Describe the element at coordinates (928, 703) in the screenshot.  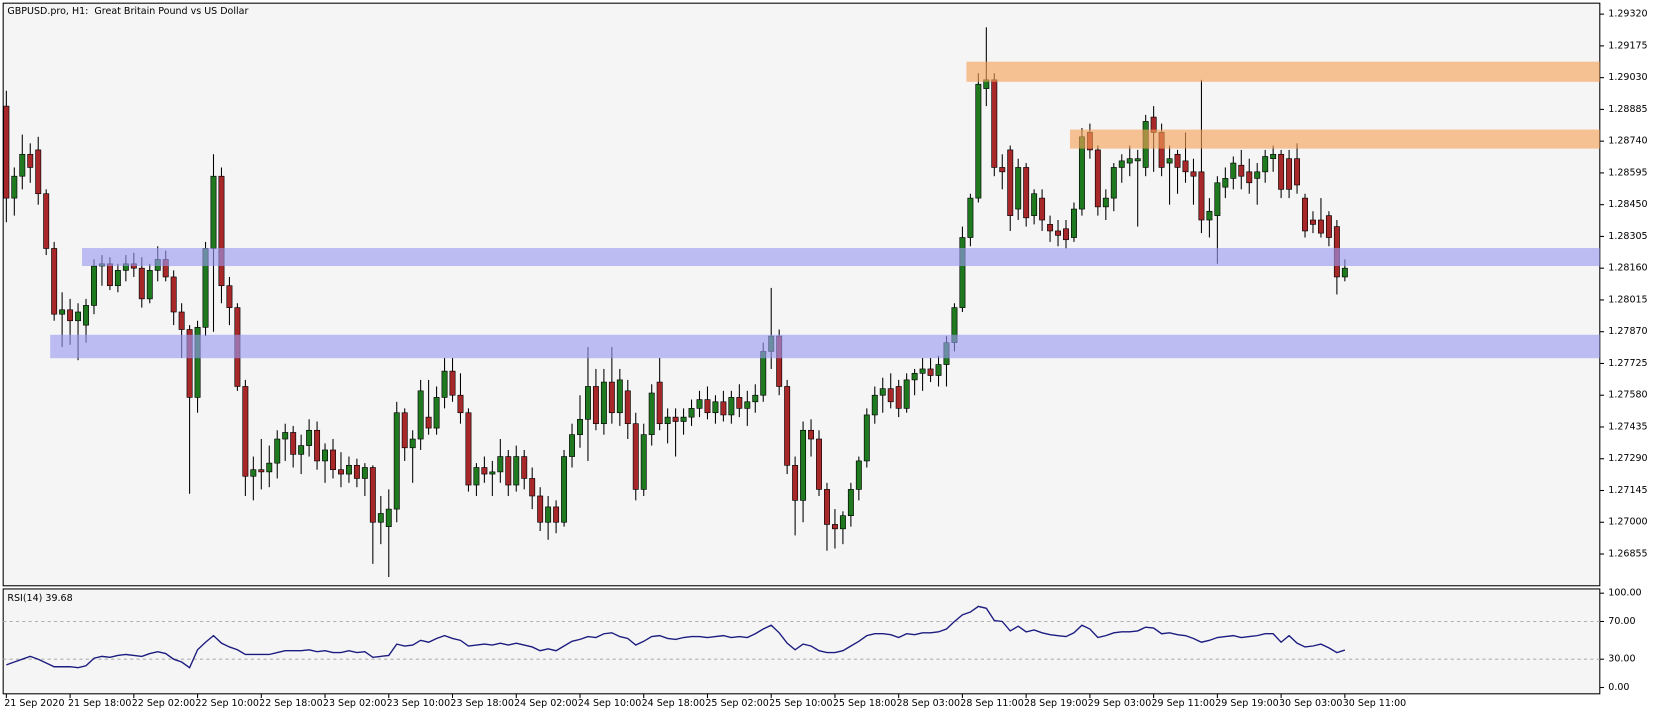
I see `x-tick-label: 28 Sep 03:00` at that location.